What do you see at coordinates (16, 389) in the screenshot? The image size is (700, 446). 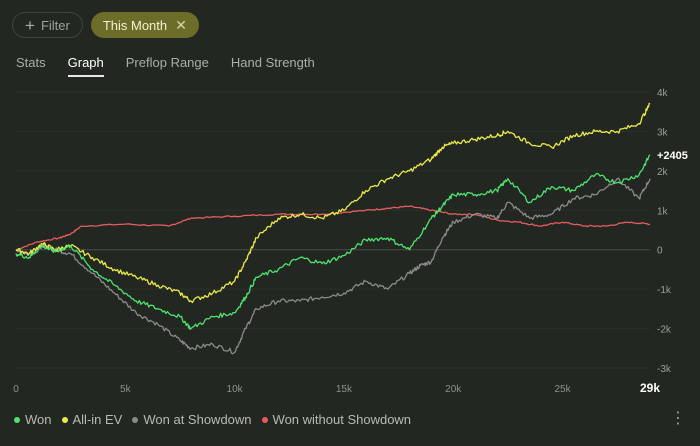 I see `x-tick-label: 0` at bounding box center [16, 389].